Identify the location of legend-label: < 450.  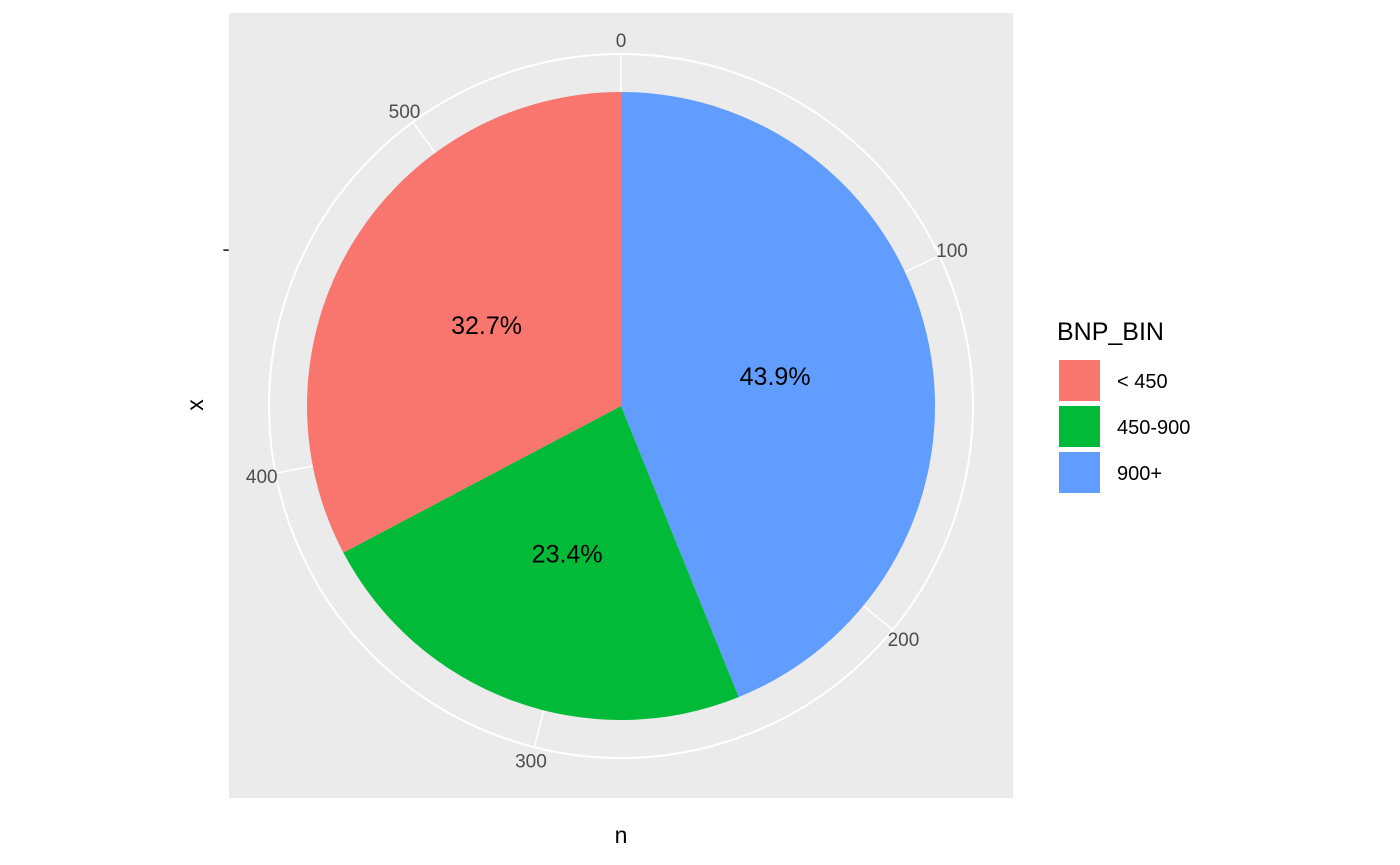
(1142, 382).